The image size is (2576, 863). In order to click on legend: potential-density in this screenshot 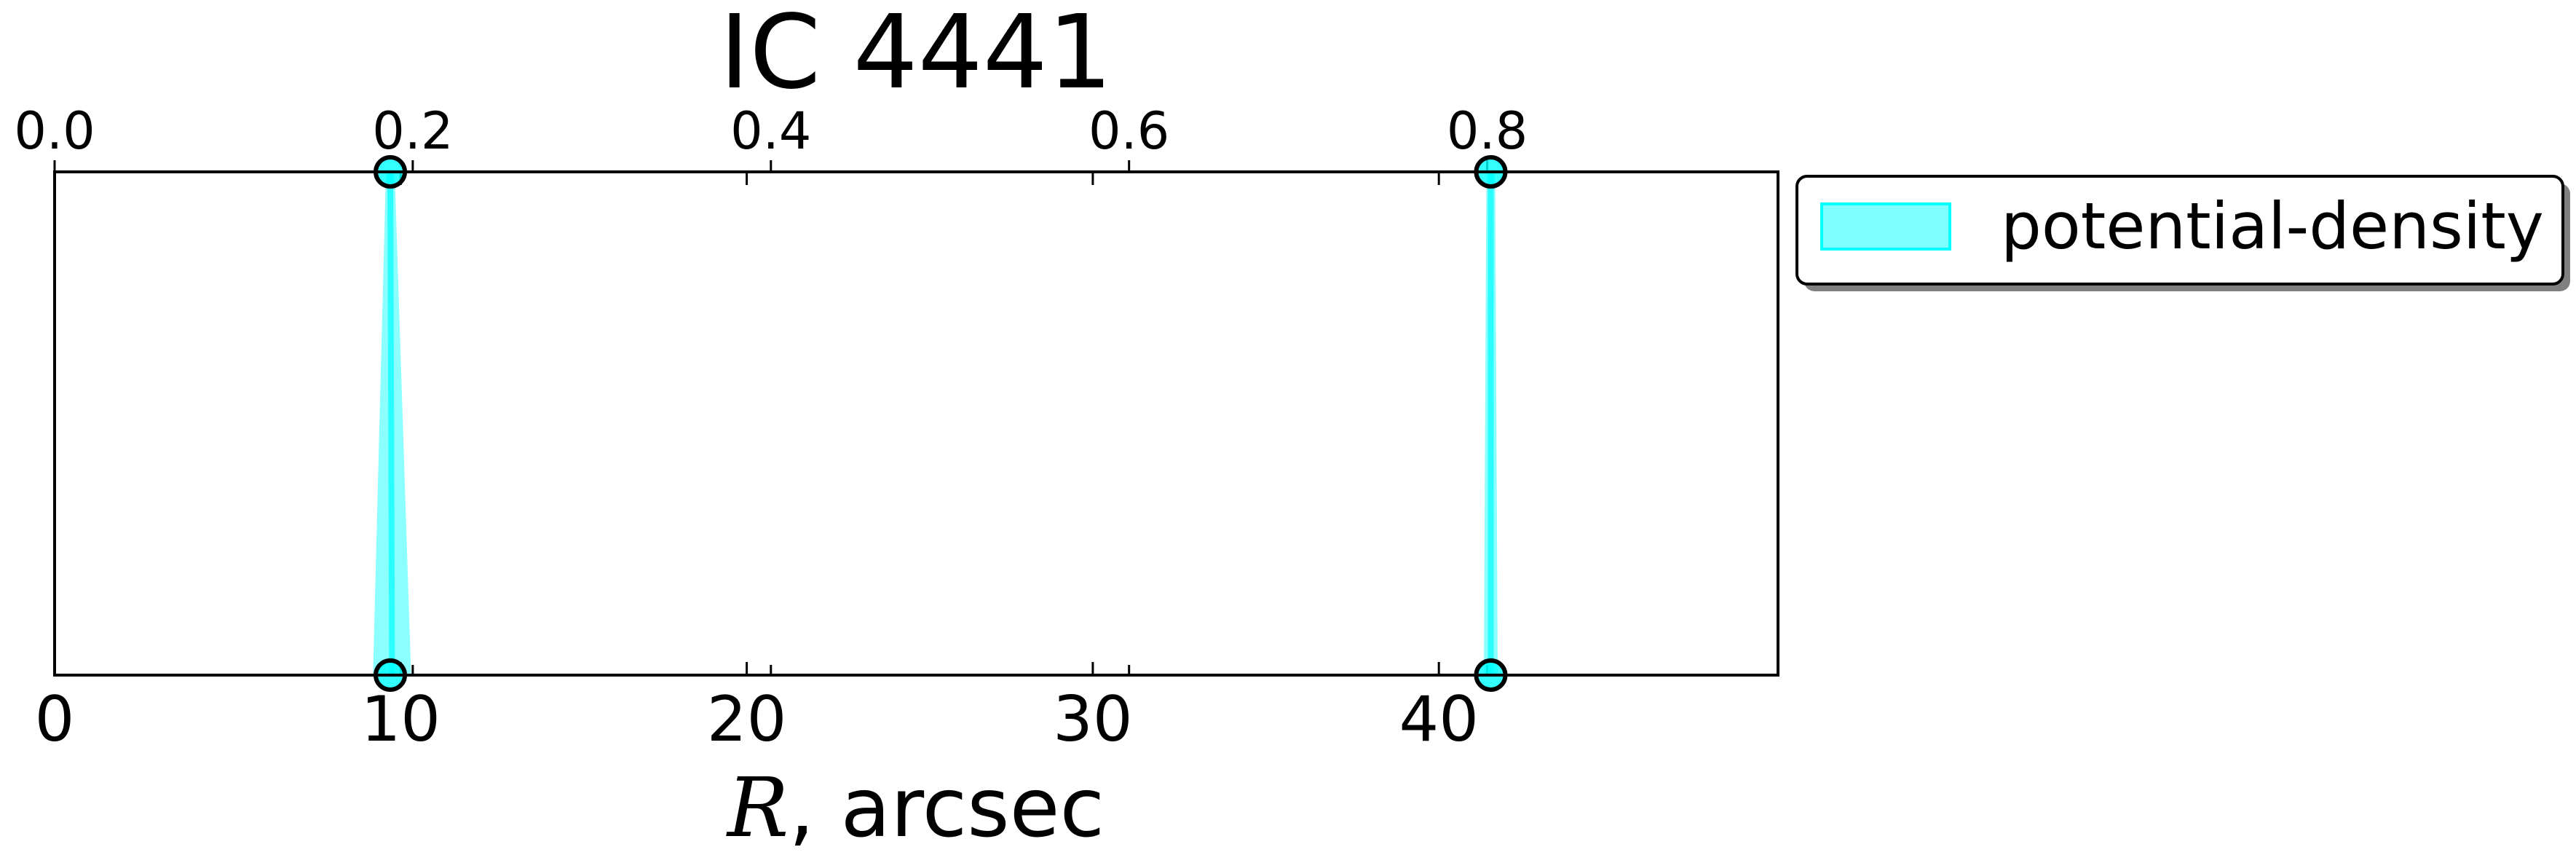, I will do `click(2183, 233)`.